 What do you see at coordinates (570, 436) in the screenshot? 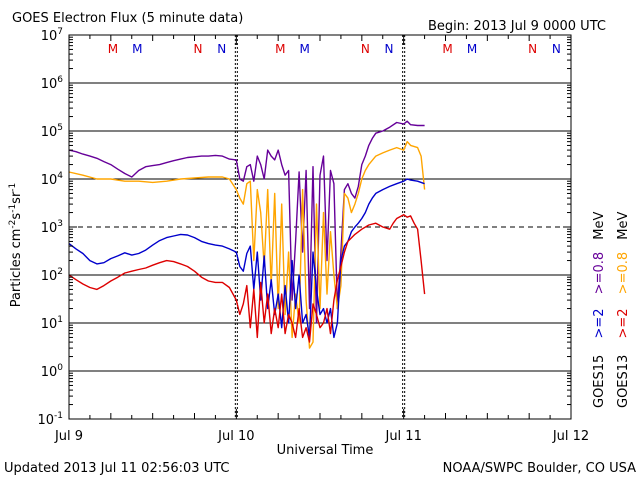
I see `x-tick-label: Jul 12` at bounding box center [570, 436].